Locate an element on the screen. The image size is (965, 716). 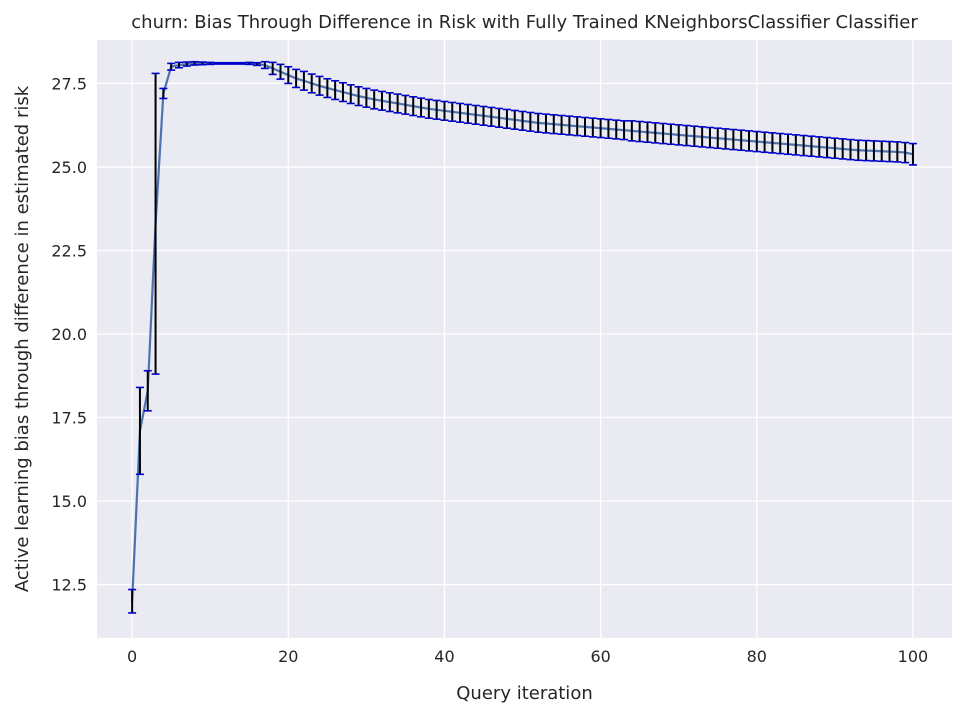
y-tick-label: 22.5 is located at coordinates (69, 250).